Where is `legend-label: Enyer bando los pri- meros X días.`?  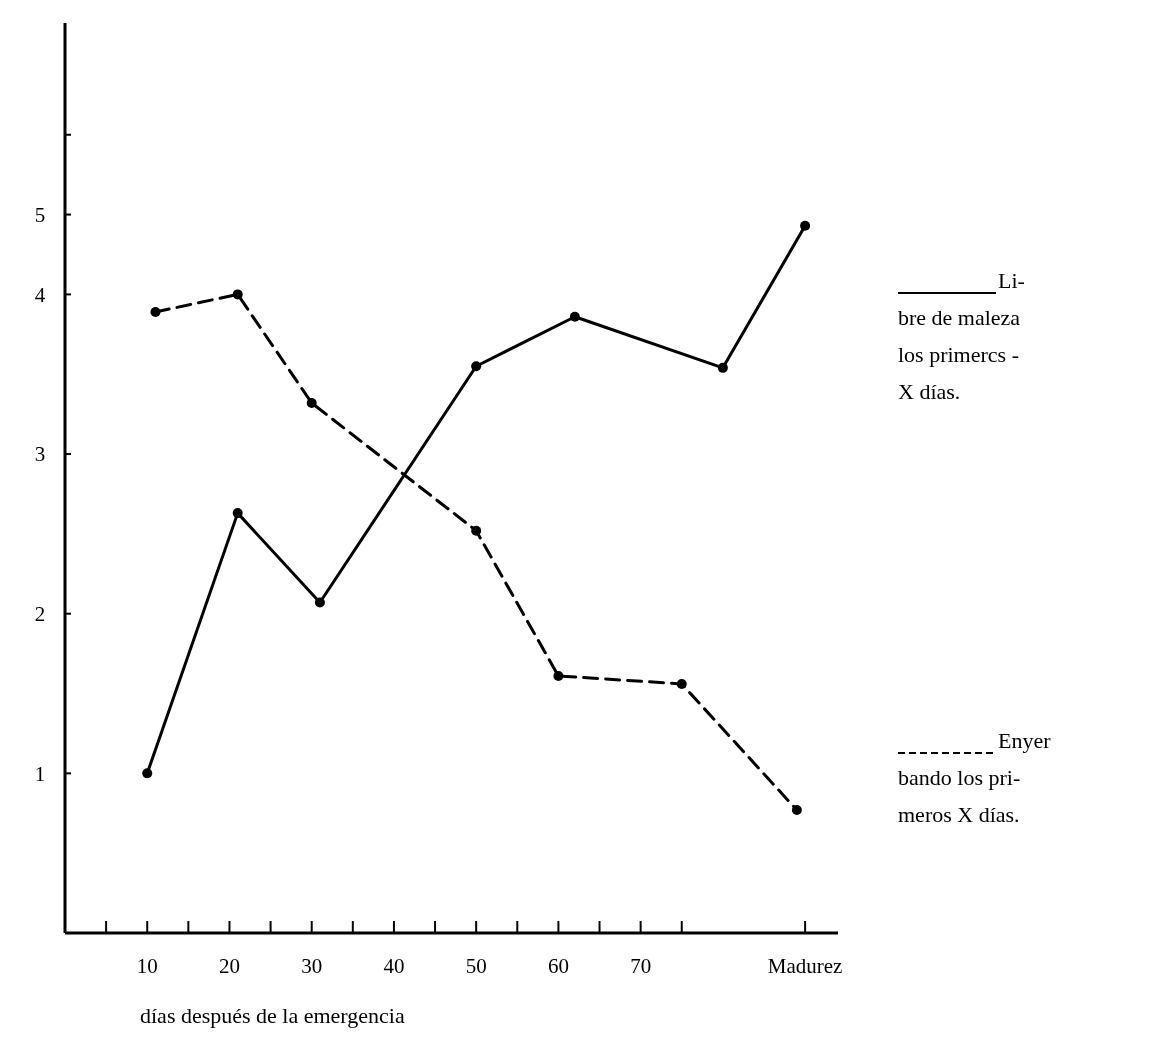
legend-label: Enyer bando los pri- meros X días. is located at coordinates (975, 777).